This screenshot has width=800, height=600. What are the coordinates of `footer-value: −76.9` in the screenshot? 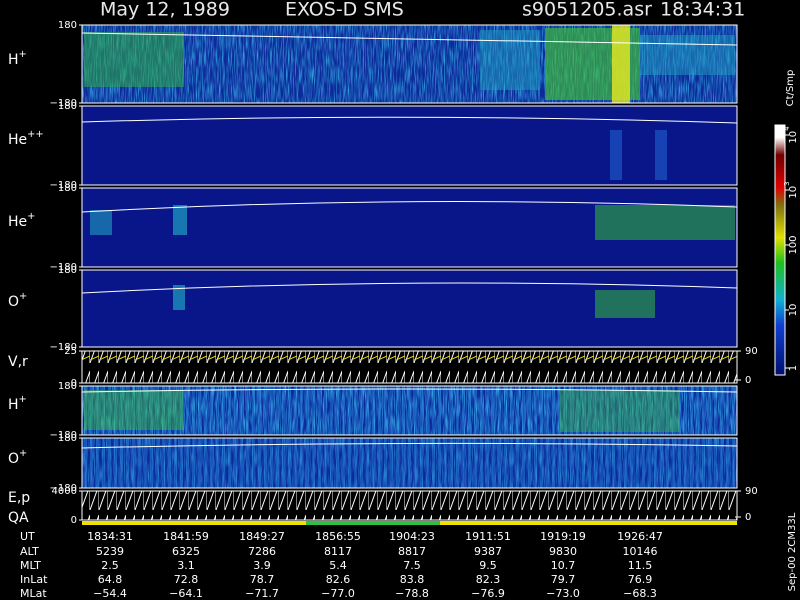 It's located at (488, 593).